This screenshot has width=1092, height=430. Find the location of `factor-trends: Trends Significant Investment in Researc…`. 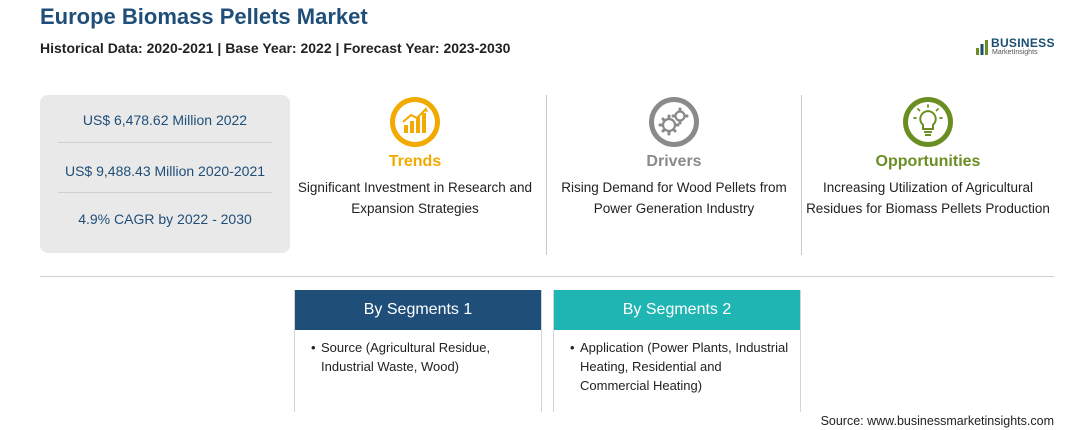

factor-trends: Trends Significant Investment in Researc… is located at coordinates (415, 157).